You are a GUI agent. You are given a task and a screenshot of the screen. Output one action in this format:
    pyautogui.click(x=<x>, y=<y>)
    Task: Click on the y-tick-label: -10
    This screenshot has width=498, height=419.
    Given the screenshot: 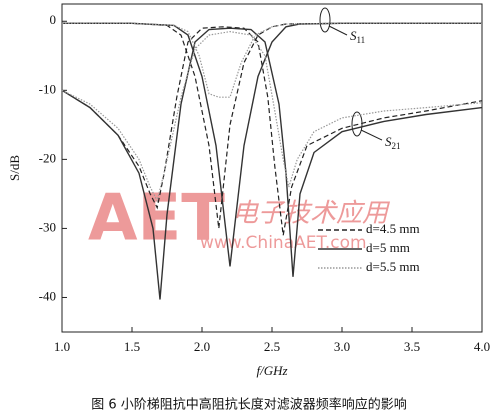 What is the action you would take?
    pyautogui.click(x=47, y=88)
    